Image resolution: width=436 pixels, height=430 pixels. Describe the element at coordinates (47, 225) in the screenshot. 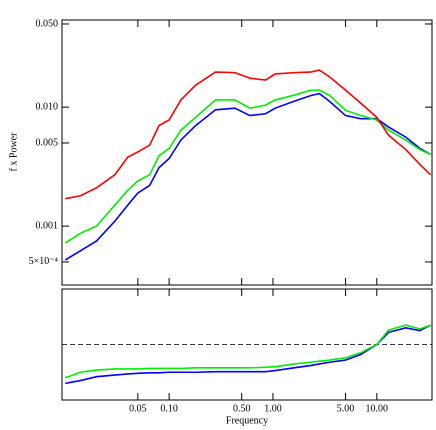

I see `y-tick-label: 0.001` at that location.